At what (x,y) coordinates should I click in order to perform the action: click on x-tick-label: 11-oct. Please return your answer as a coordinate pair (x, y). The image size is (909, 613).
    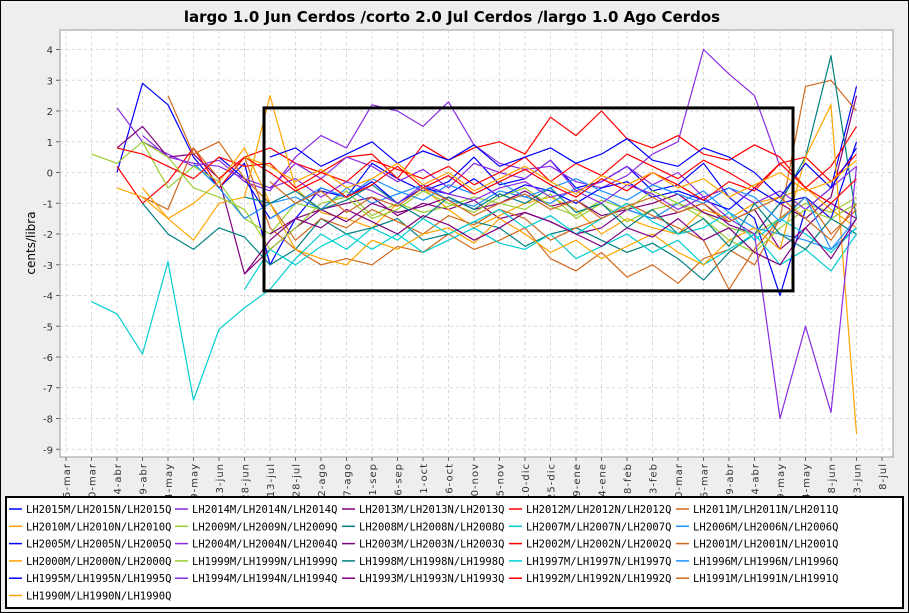
    Looking at the image, I should click on (424, 482).